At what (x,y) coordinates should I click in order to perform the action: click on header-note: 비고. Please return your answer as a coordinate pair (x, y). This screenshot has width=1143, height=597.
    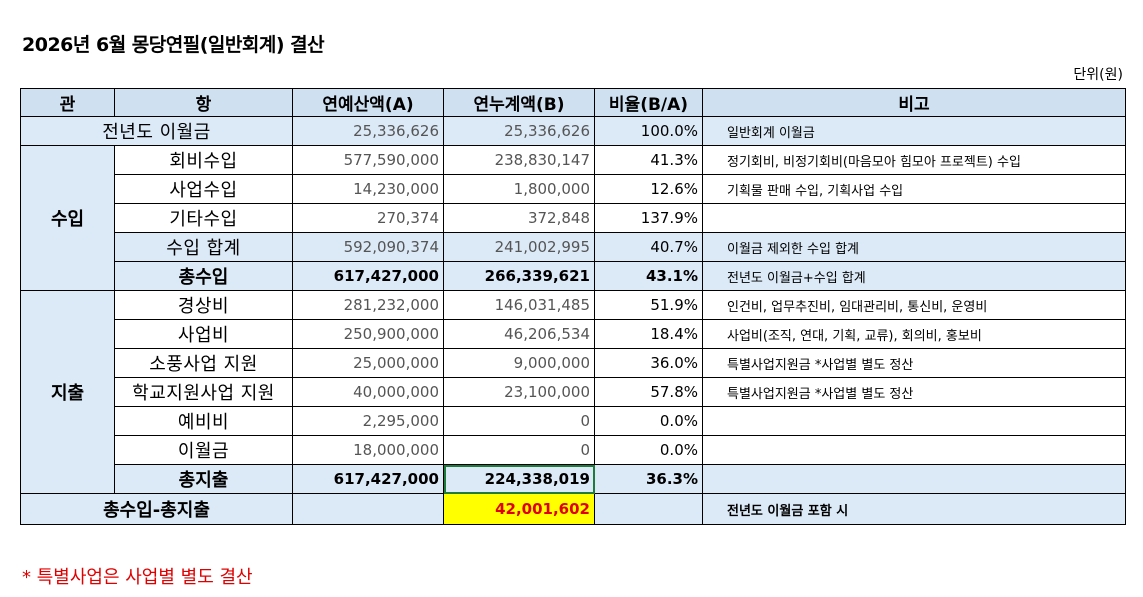
    Looking at the image, I should click on (914, 102).